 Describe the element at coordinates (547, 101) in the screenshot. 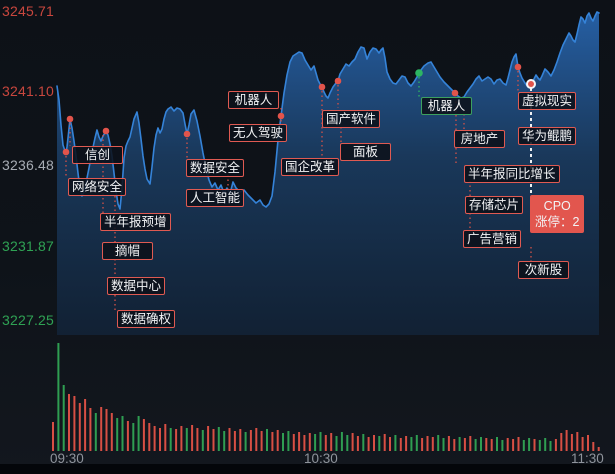

I see `event-label: 虚拟现实` at that location.